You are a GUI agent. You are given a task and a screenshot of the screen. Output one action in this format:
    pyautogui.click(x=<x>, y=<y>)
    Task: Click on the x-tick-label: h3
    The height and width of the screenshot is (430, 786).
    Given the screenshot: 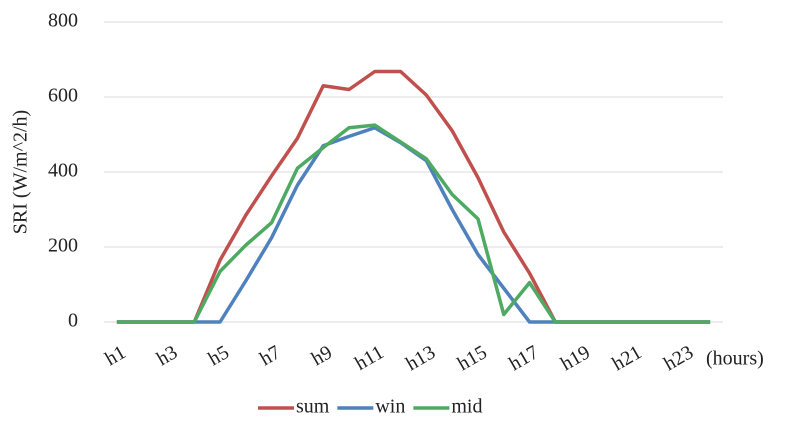 What is the action you would take?
    pyautogui.click(x=167, y=355)
    